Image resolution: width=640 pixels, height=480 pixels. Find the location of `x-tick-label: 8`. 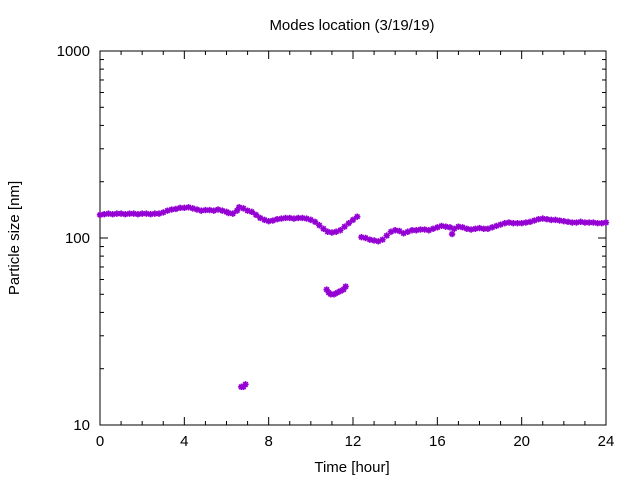

x-tick-label: 8 is located at coordinates (268, 441).